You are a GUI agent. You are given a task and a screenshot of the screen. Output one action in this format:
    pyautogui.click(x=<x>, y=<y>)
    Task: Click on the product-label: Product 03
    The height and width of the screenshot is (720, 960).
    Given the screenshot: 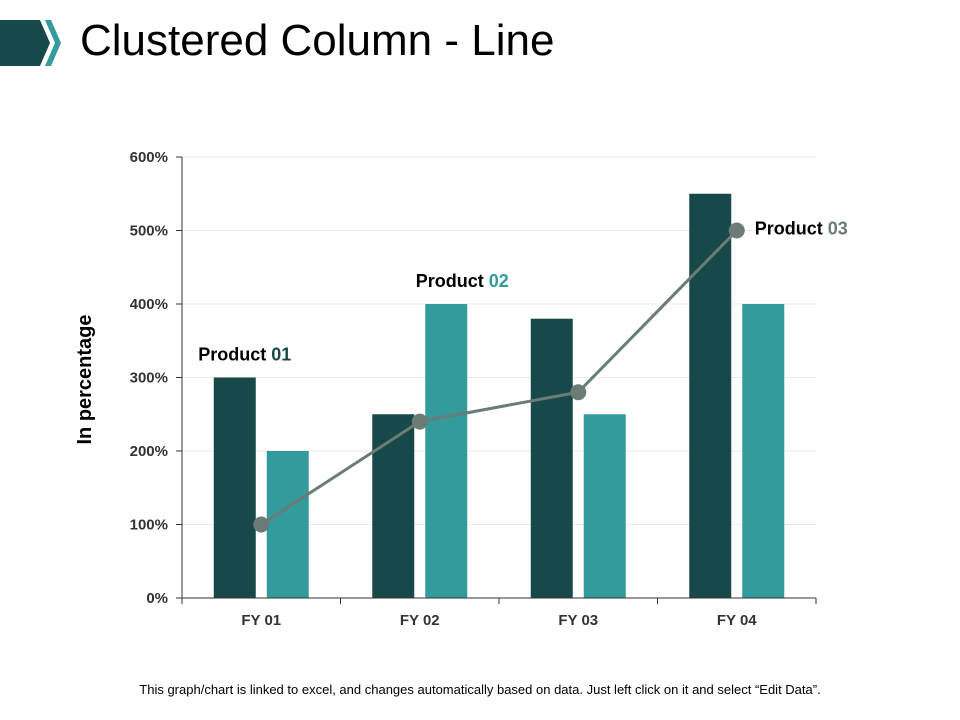 What is the action you would take?
    pyautogui.click(x=801, y=229)
    